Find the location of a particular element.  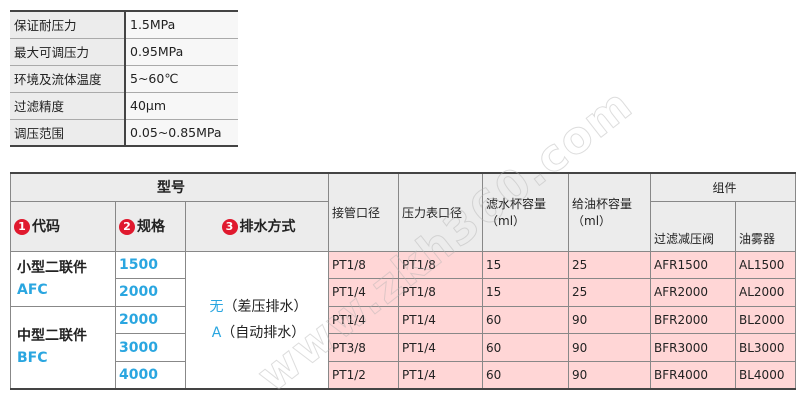

spec-row: 调压范围 0.05~0.85MPa is located at coordinates (124, 133).